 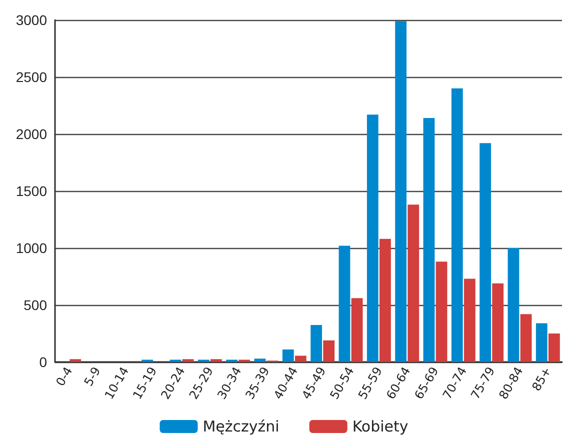 What do you see at coordinates (380, 427) in the screenshot?
I see `legend-label: Kobiety` at bounding box center [380, 427].